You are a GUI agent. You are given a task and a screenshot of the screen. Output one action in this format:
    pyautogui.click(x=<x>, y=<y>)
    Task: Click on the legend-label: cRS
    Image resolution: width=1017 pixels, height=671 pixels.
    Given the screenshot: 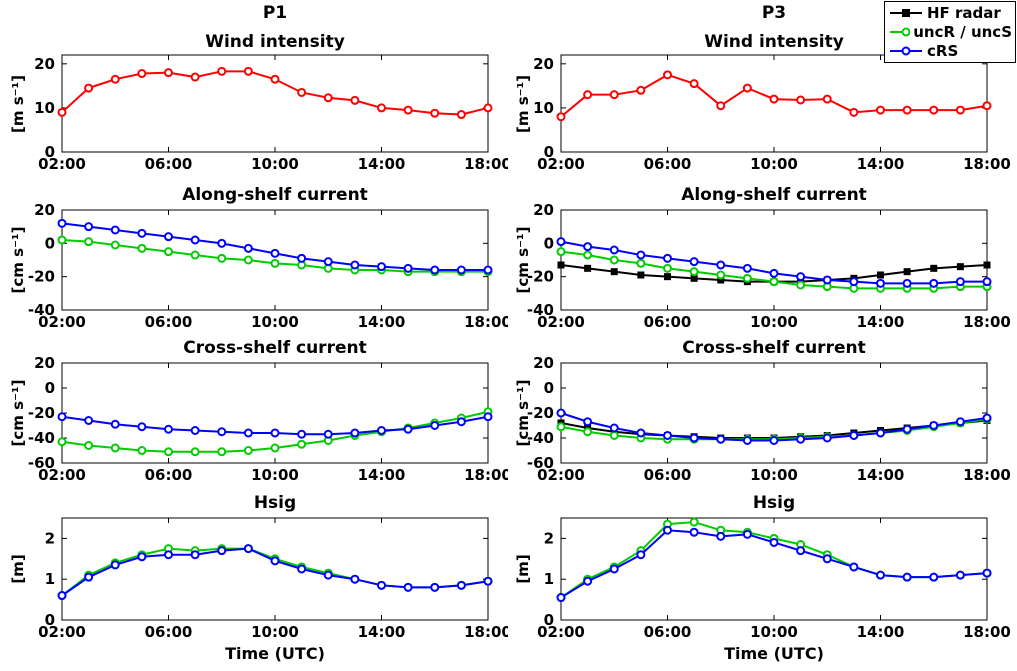 What is the action you would take?
    pyautogui.click(x=943, y=51)
    